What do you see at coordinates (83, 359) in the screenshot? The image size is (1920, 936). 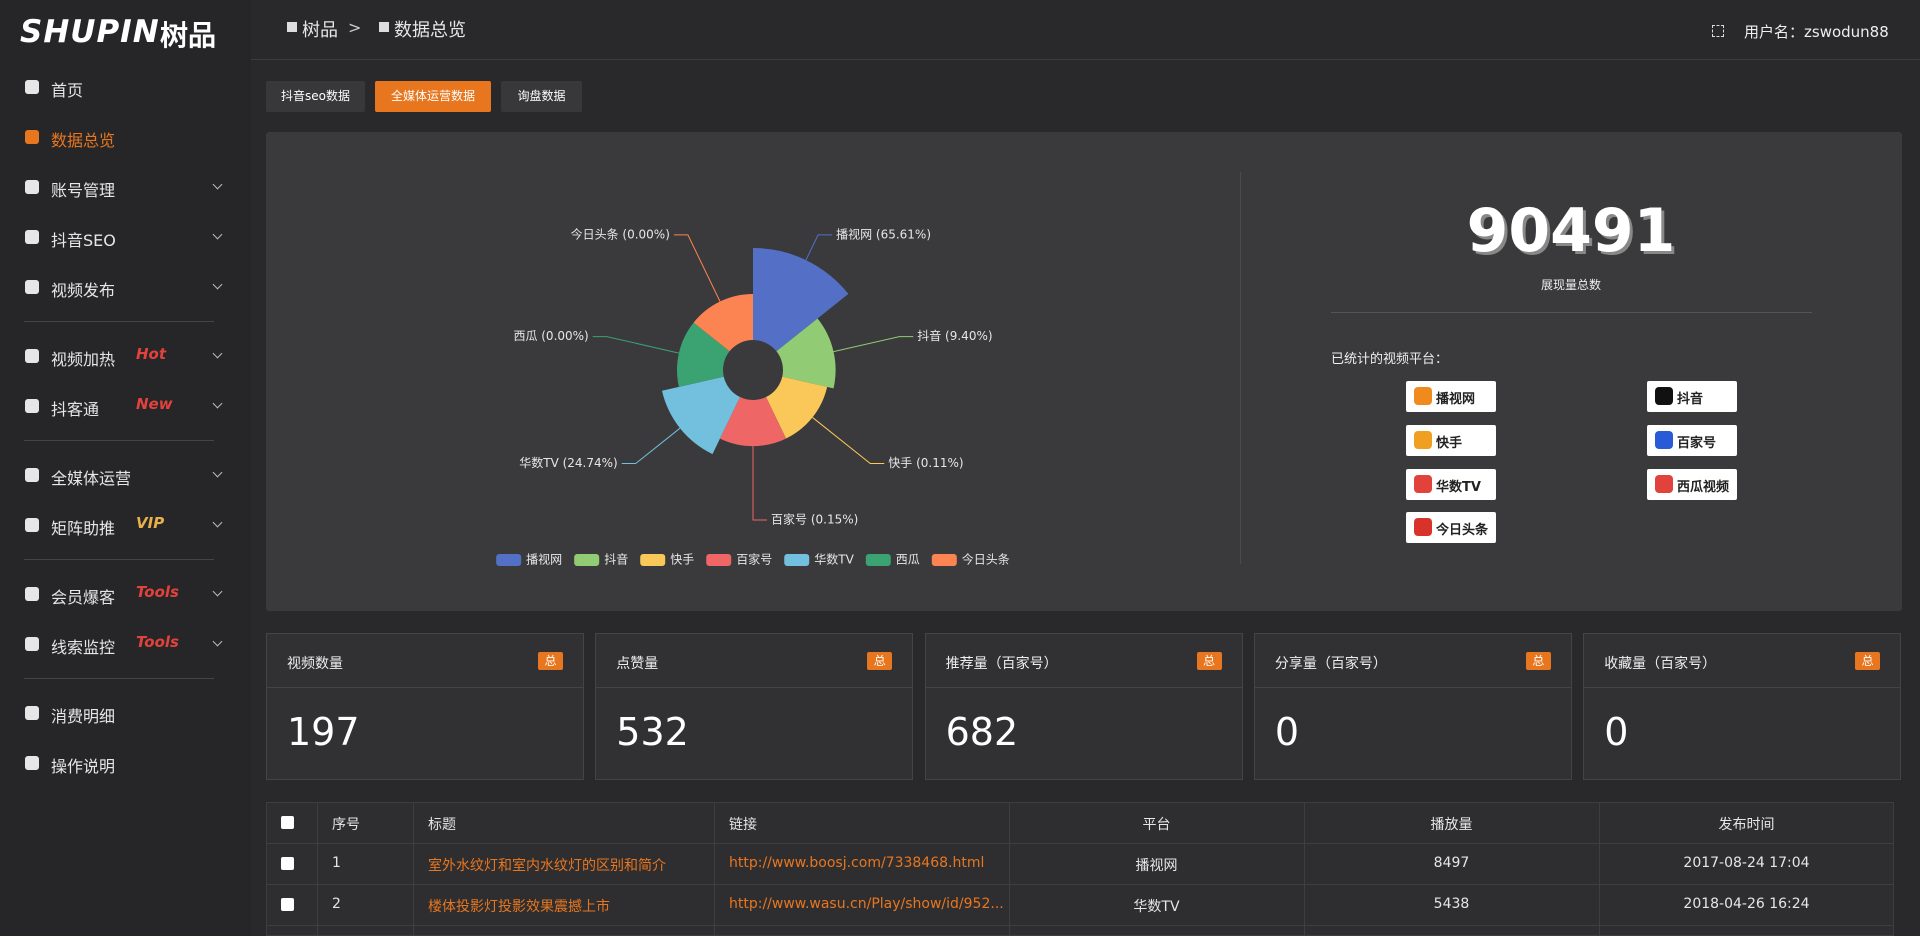 I see `menu-item: 视频加热` at bounding box center [83, 359].